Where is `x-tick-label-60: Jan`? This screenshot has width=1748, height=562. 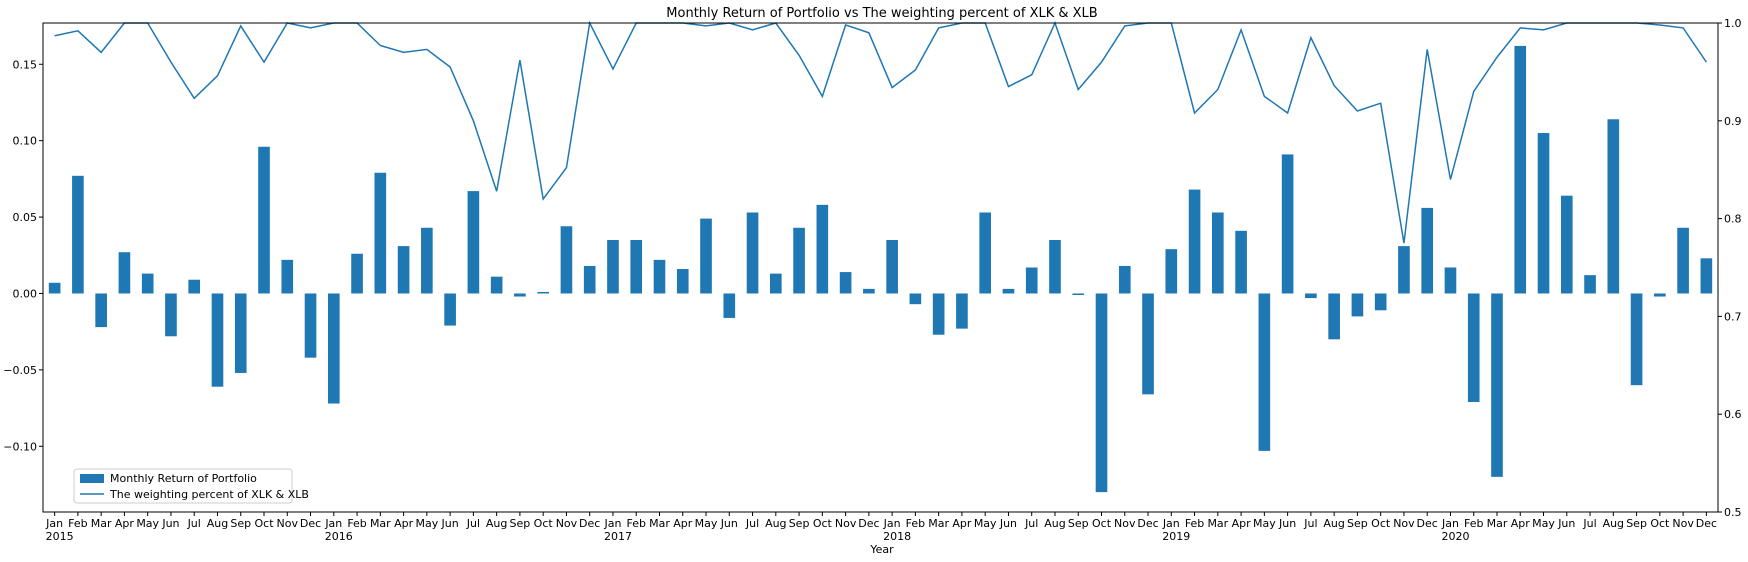 x-tick-label-60: Jan is located at coordinates (1450, 523).